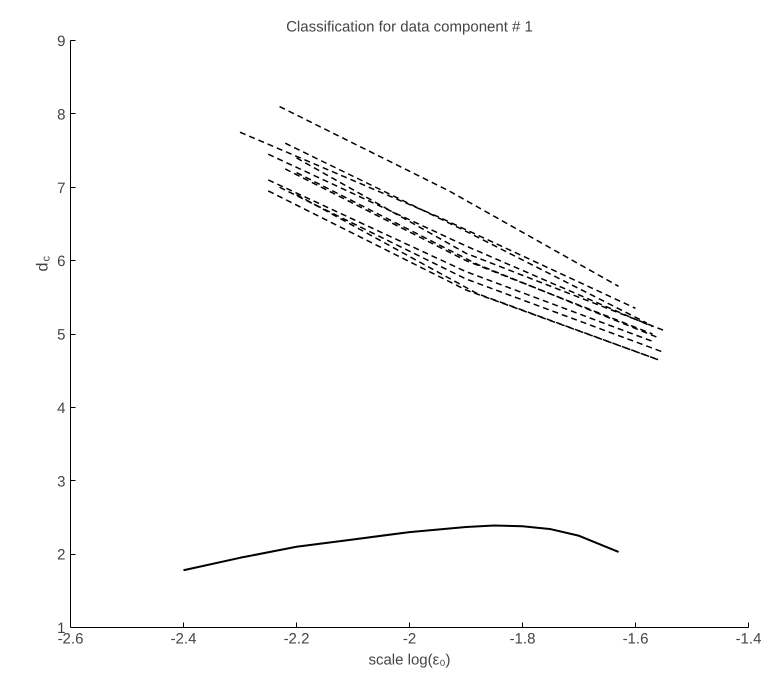  I want to click on y-axis-title: dc, so click(43, 264).